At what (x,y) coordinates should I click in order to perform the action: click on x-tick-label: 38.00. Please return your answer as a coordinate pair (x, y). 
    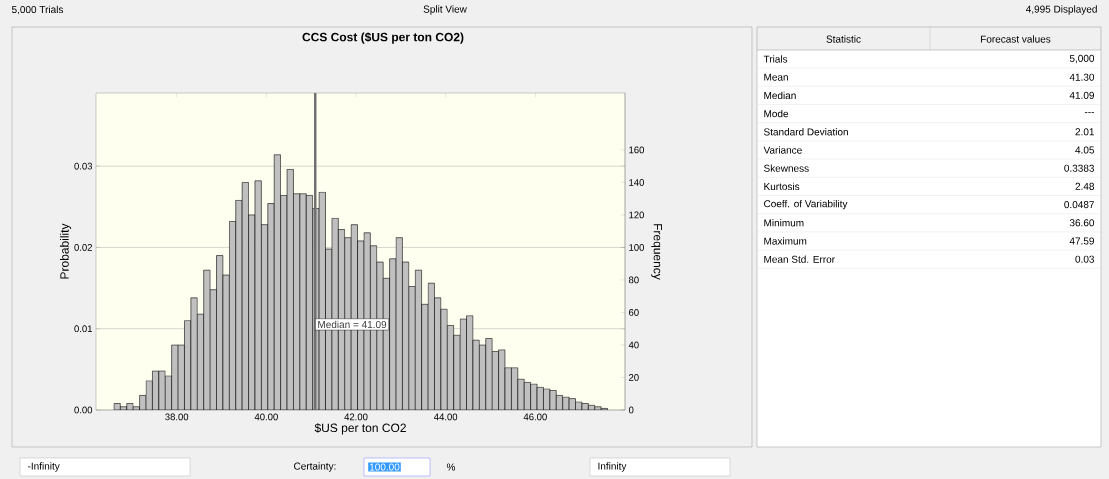
    Looking at the image, I should click on (177, 417).